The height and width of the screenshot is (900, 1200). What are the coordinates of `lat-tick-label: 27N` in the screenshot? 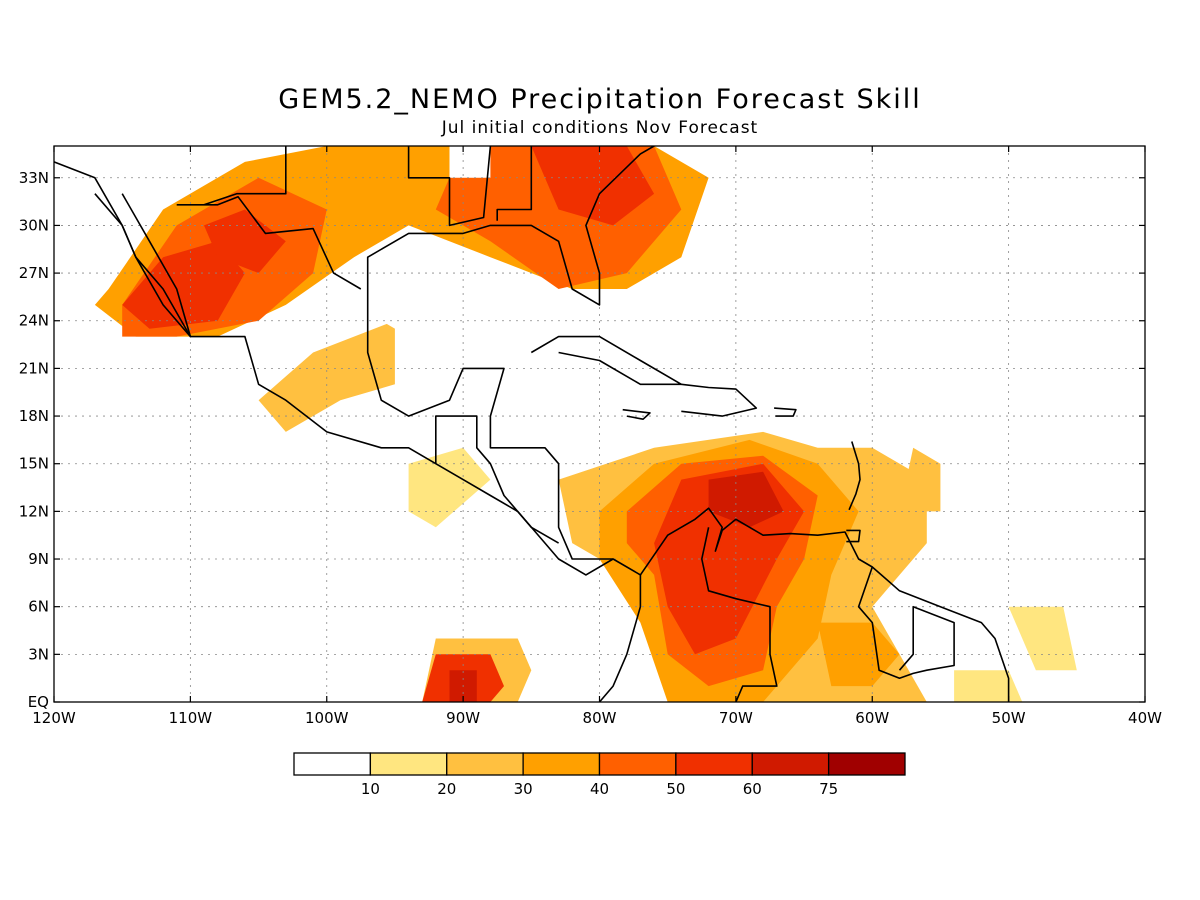 It's located at (34, 273).